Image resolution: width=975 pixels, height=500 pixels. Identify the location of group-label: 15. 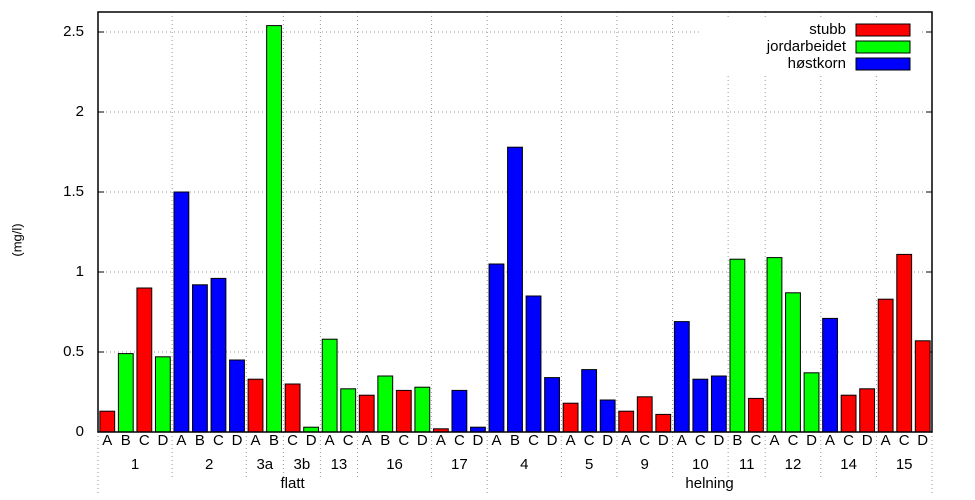
(904, 464).